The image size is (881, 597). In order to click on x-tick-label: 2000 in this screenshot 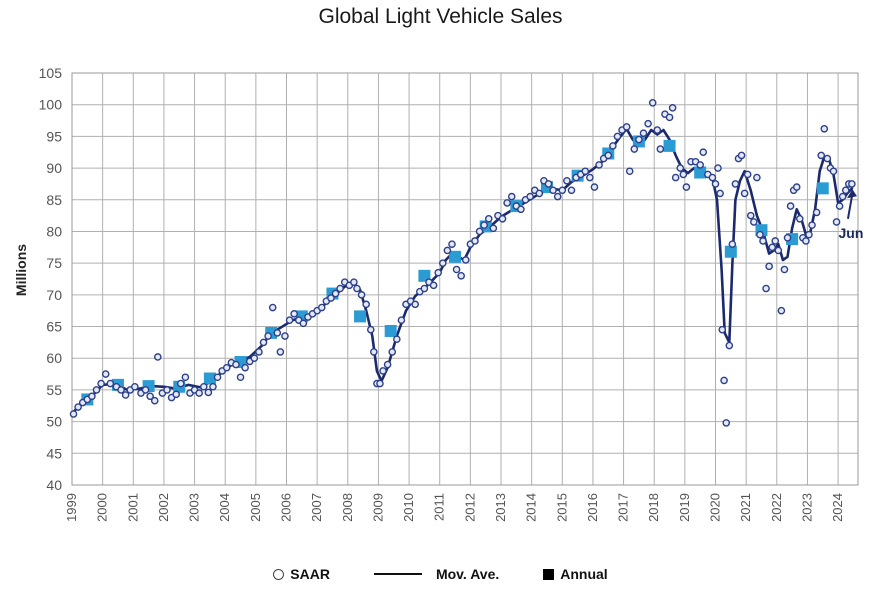, I will do `click(102, 507)`.